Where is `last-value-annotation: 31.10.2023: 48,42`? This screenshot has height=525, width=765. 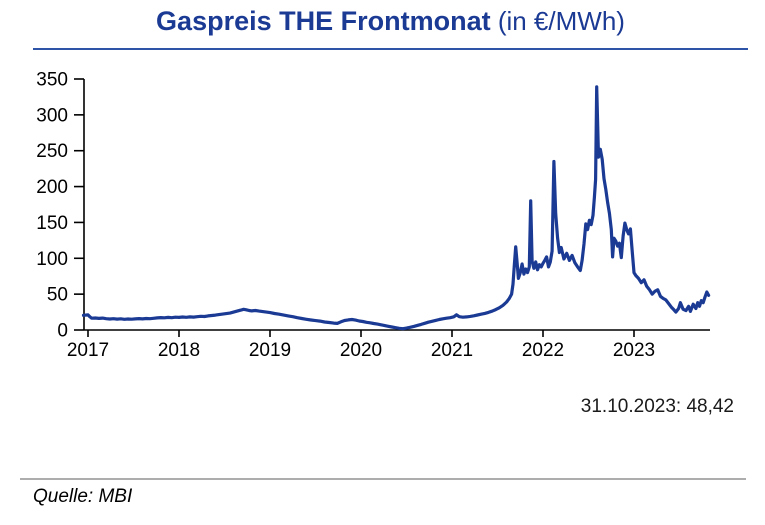 last-value-annotation: 31.10.2023: 48,42 is located at coordinates (657, 406).